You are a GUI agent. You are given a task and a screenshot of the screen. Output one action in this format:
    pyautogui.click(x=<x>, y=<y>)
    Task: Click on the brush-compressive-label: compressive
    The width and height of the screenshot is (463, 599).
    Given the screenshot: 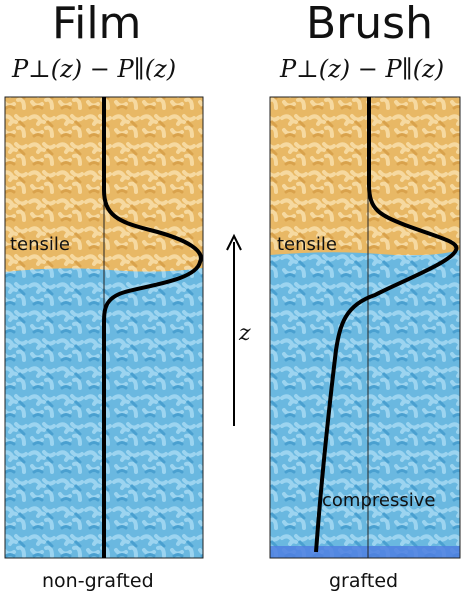 What is the action you would take?
    pyautogui.click(x=378, y=500)
    